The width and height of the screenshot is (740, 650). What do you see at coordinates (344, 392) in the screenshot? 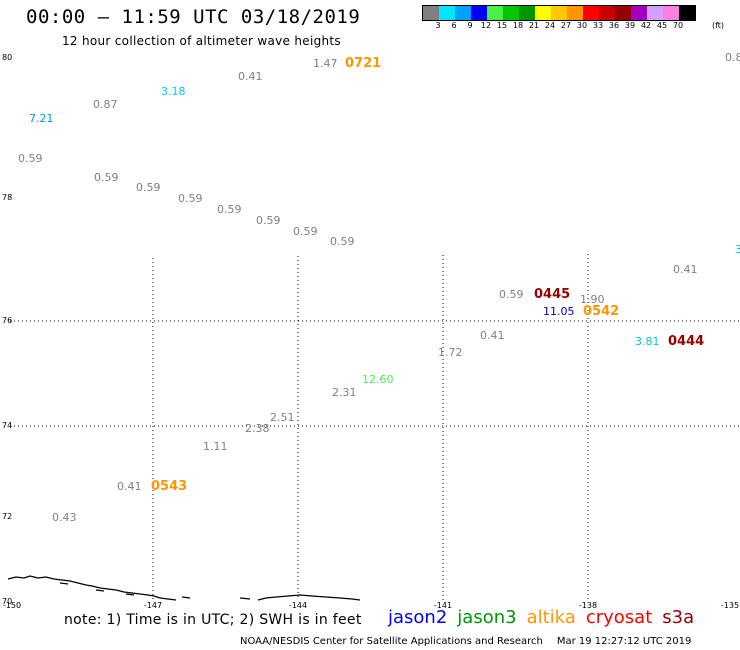
I see `wave-height-value: 2.31` at bounding box center [344, 392].